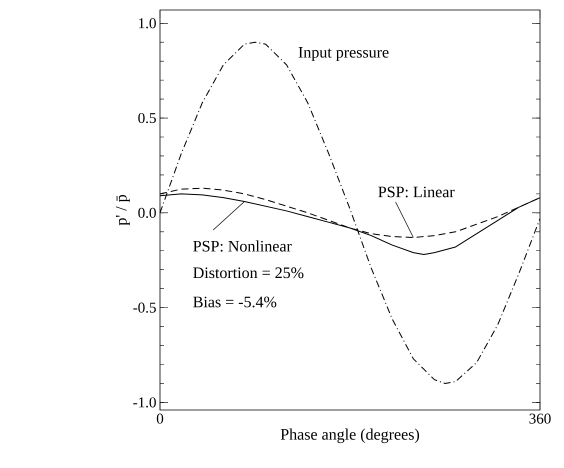 The height and width of the screenshot is (468, 564). Describe the element at coordinates (147, 23) in the screenshot. I see `y-tick-label: 1.0` at that location.